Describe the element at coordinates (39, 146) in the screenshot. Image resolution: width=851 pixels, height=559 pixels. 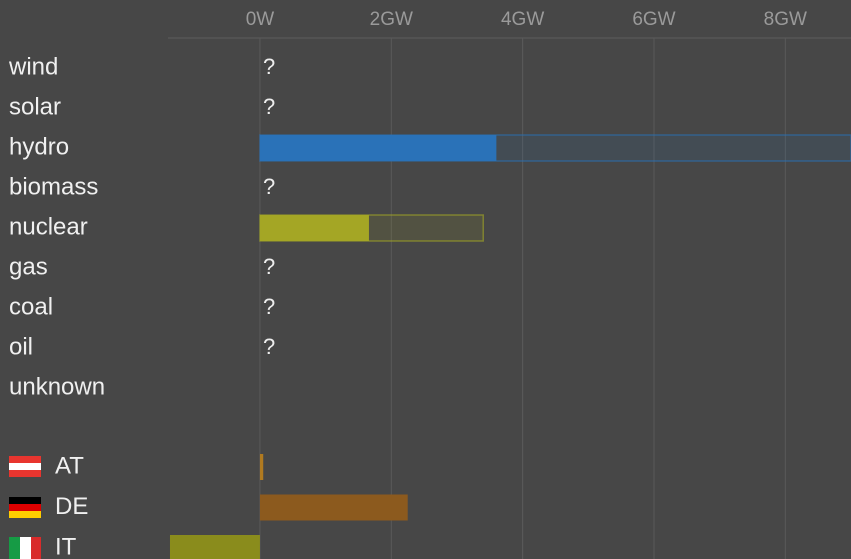
I see `category-label: hydro` at that location.